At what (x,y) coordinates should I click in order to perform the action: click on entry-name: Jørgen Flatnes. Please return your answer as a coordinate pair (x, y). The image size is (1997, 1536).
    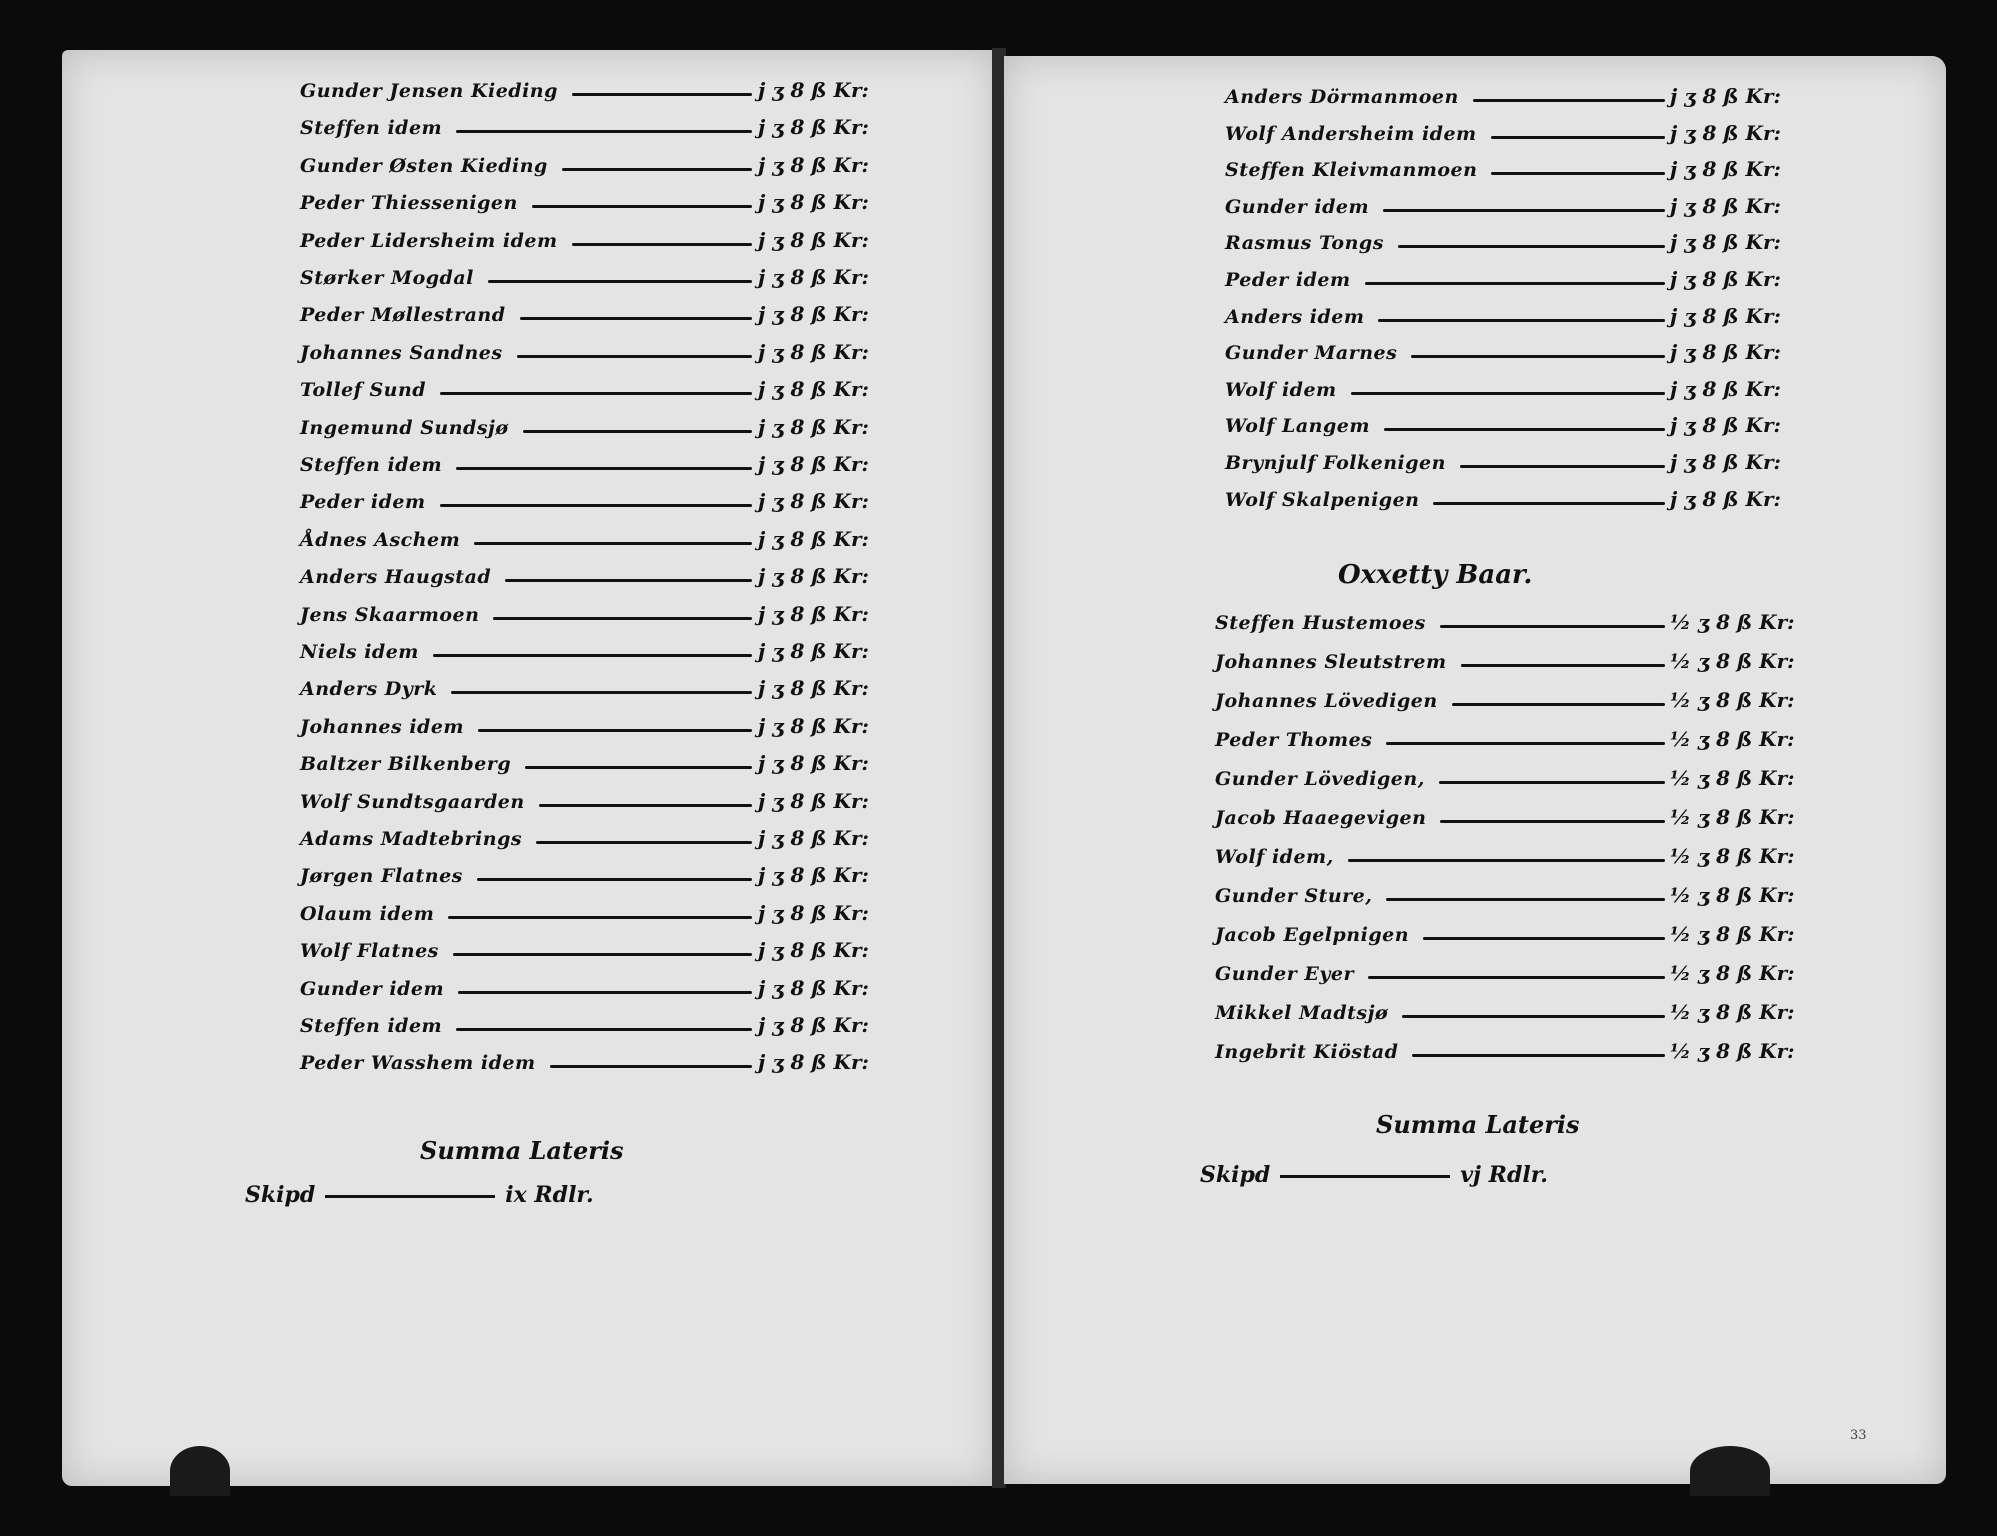
    Looking at the image, I should click on (381, 876).